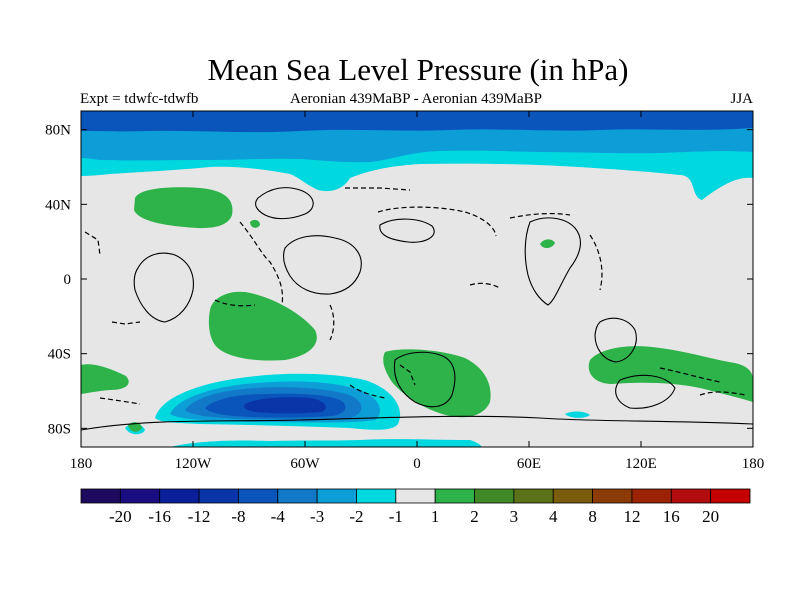 This screenshot has width=800, height=600. I want to click on continent-northeast-islands, so click(407, 230).